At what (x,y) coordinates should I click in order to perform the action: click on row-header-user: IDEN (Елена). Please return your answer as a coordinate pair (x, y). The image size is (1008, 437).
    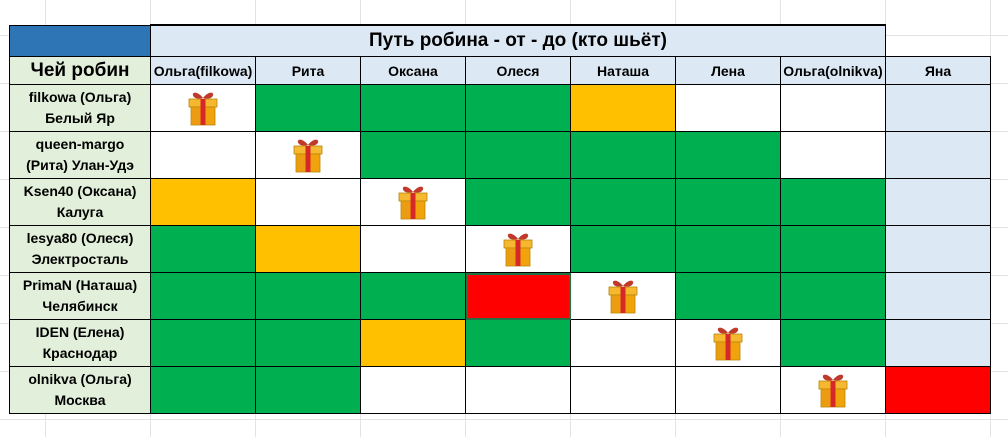
    Looking at the image, I should click on (80, 332).